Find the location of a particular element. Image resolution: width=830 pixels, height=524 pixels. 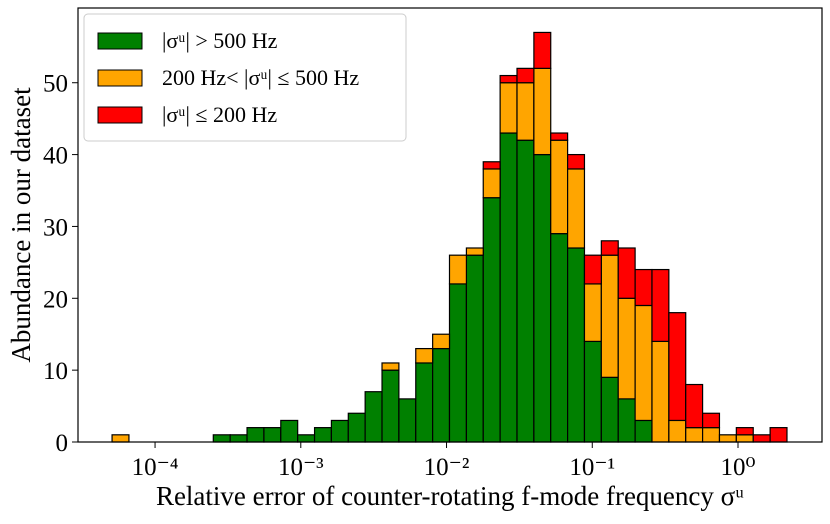

y-axis-label: Abundance in our dataset is located at coordinates (21, 225).